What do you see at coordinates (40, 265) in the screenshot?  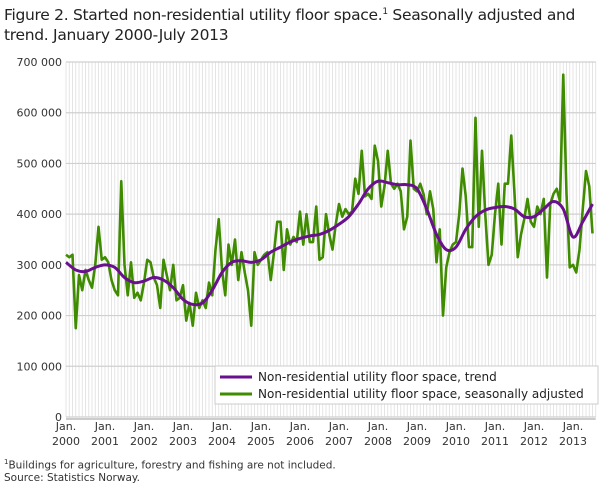 I see `y-tick-label: 300 000` at bounding box center [40, 265].